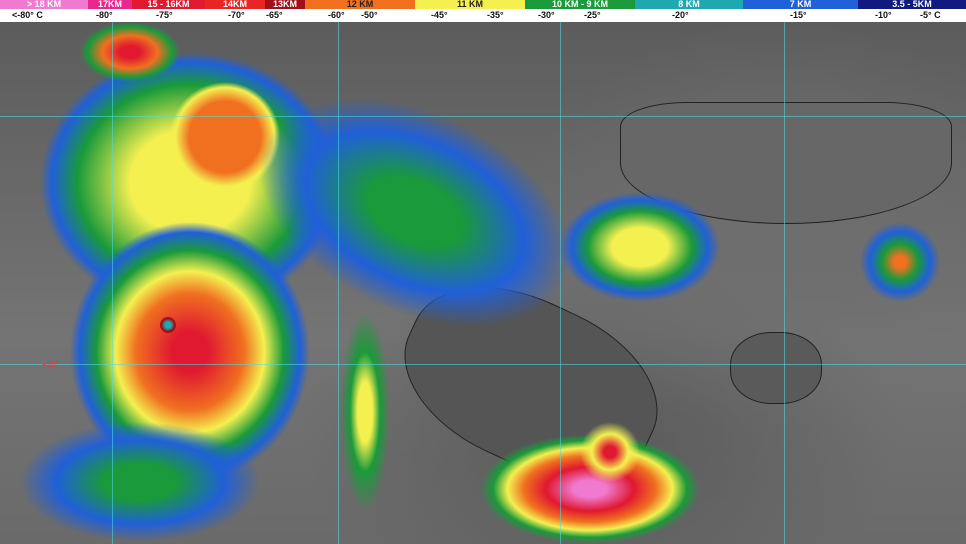  What do you see at coordinates (168, 4) in the screenshot?
I see `legend-band: 15 - 16KM` at bounding box center [168, 4].